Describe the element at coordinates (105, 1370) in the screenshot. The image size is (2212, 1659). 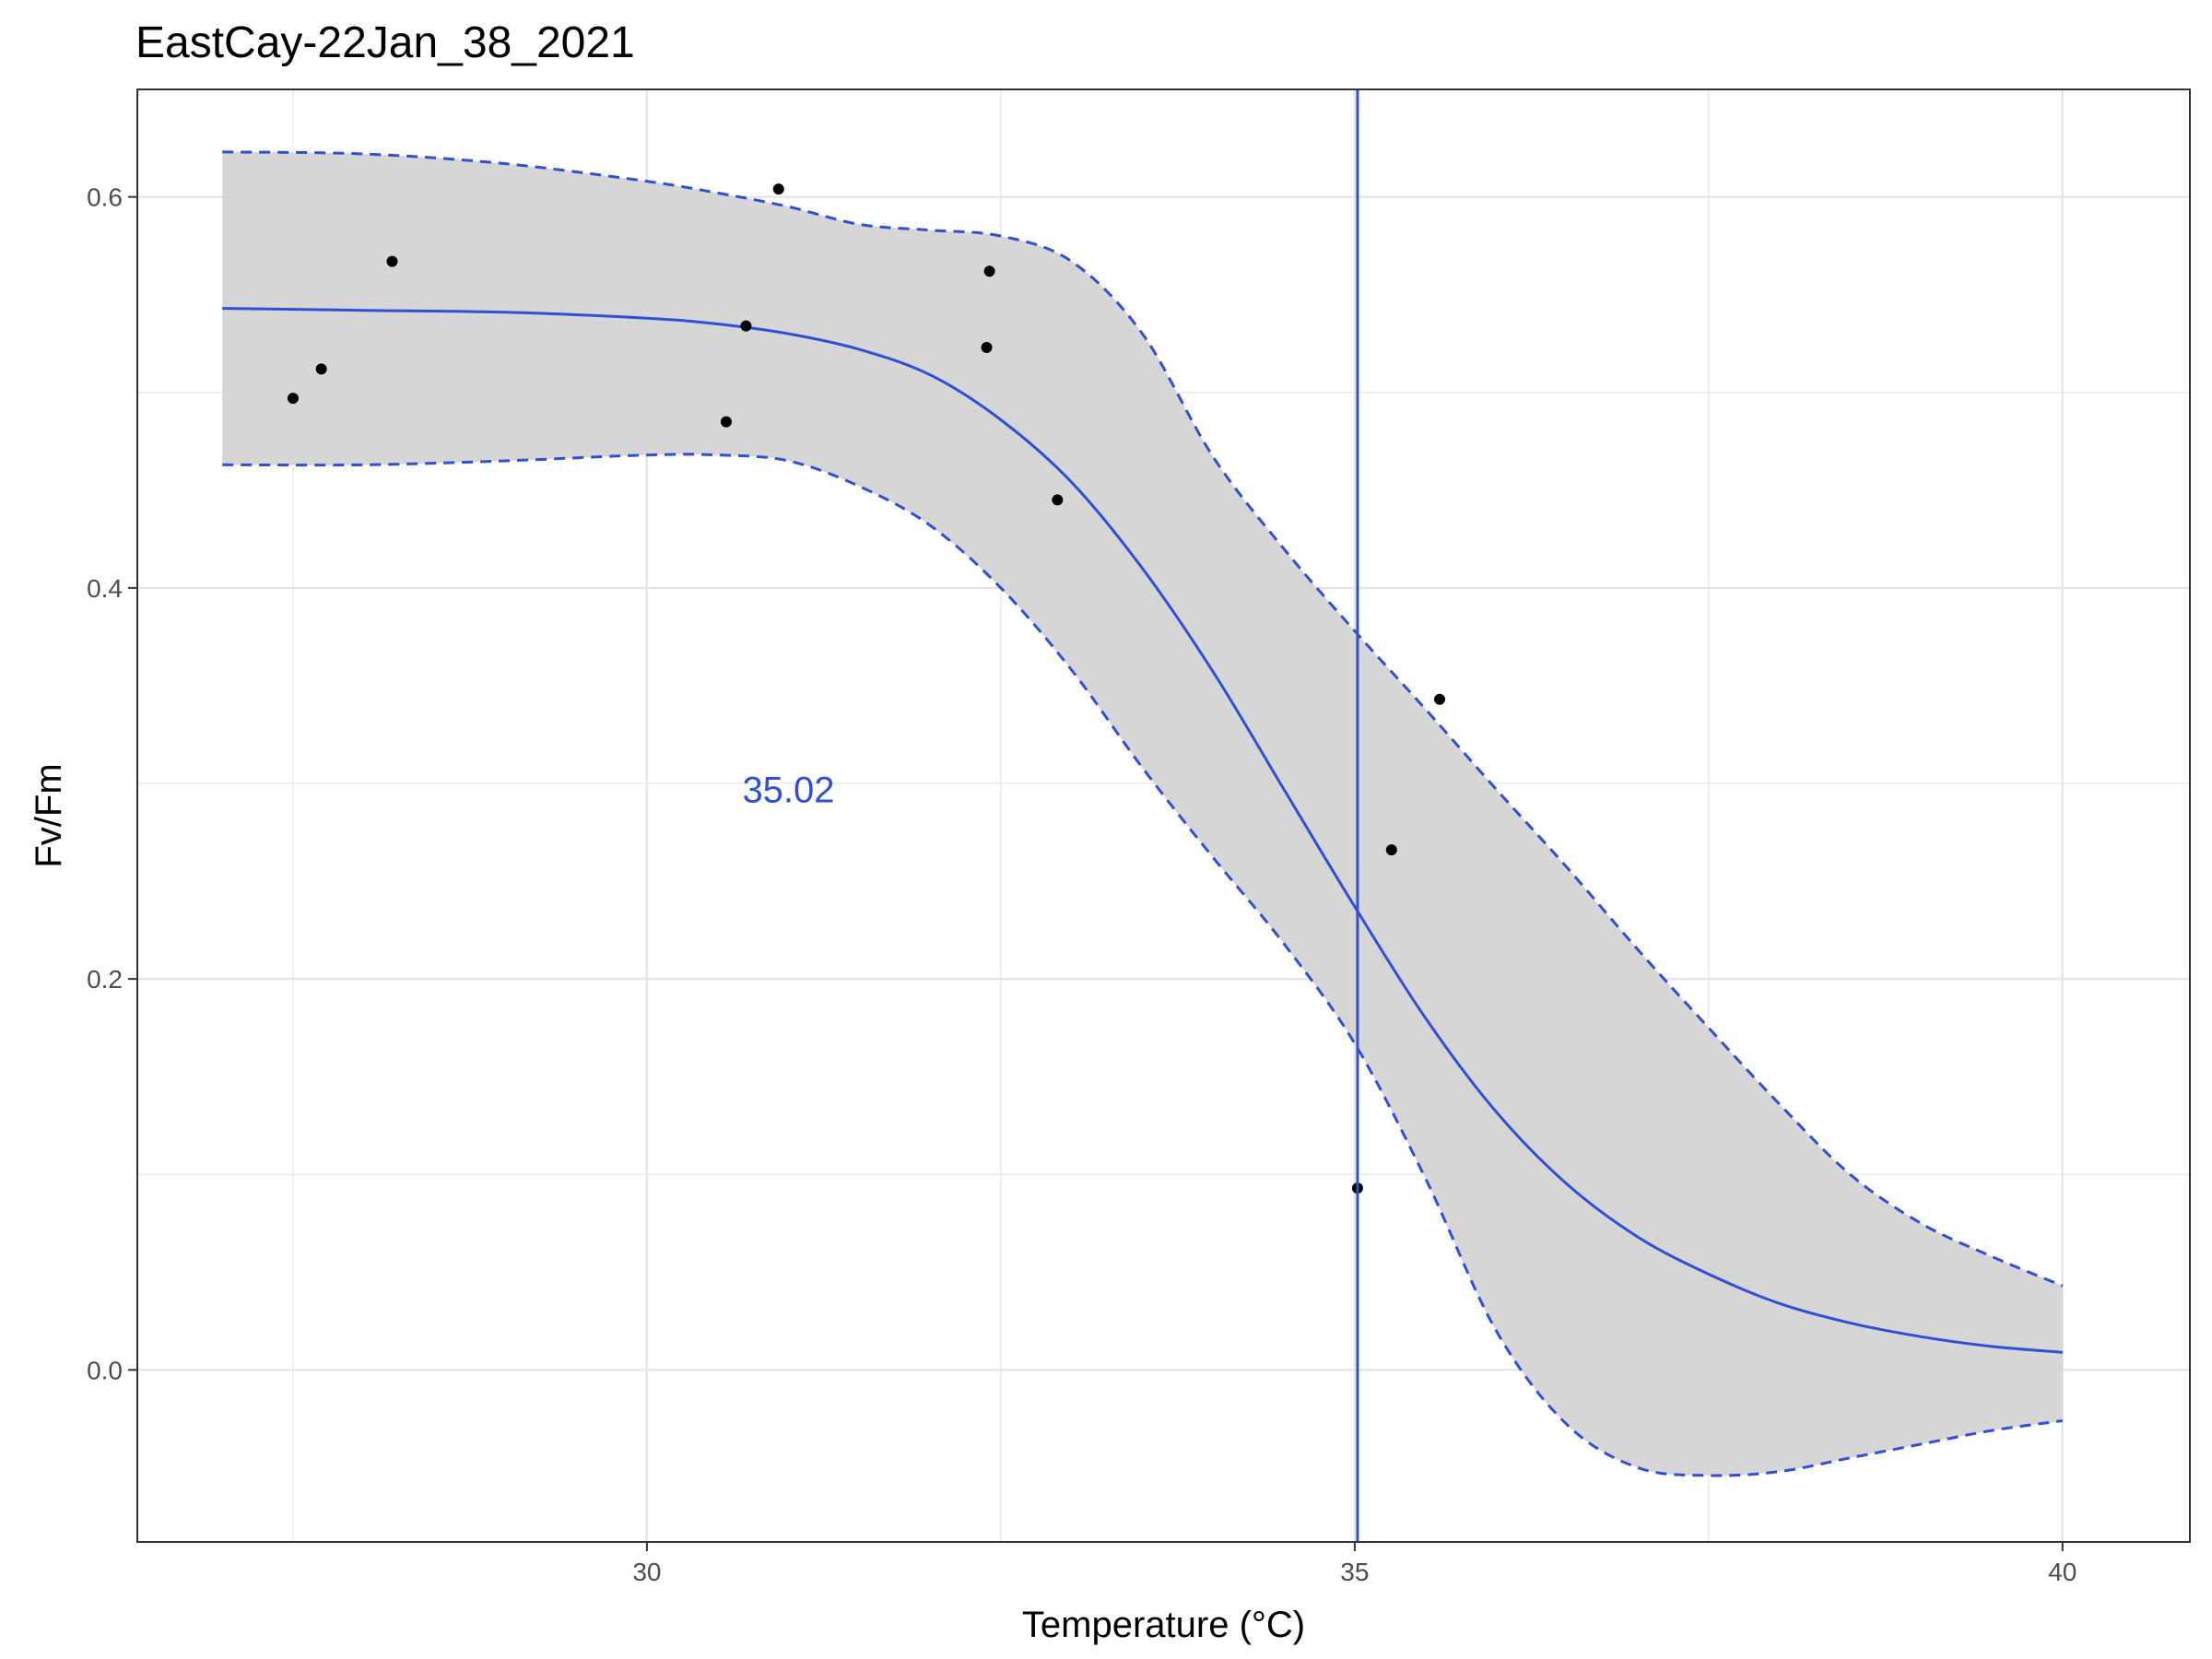
I see `y-tick-label: 0.0` at that location.